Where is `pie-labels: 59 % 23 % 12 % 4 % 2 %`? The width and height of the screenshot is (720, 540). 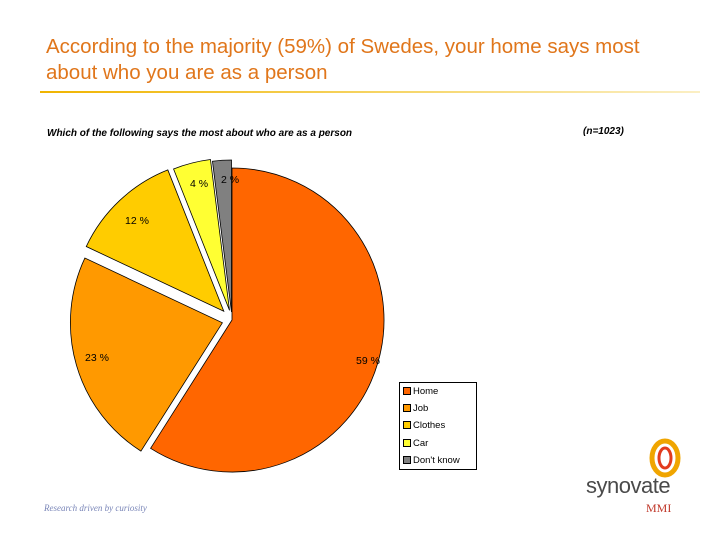 pie-labels: 59 % 23 % 12 % 4 % 2 % is located at coordinates (232, 270).